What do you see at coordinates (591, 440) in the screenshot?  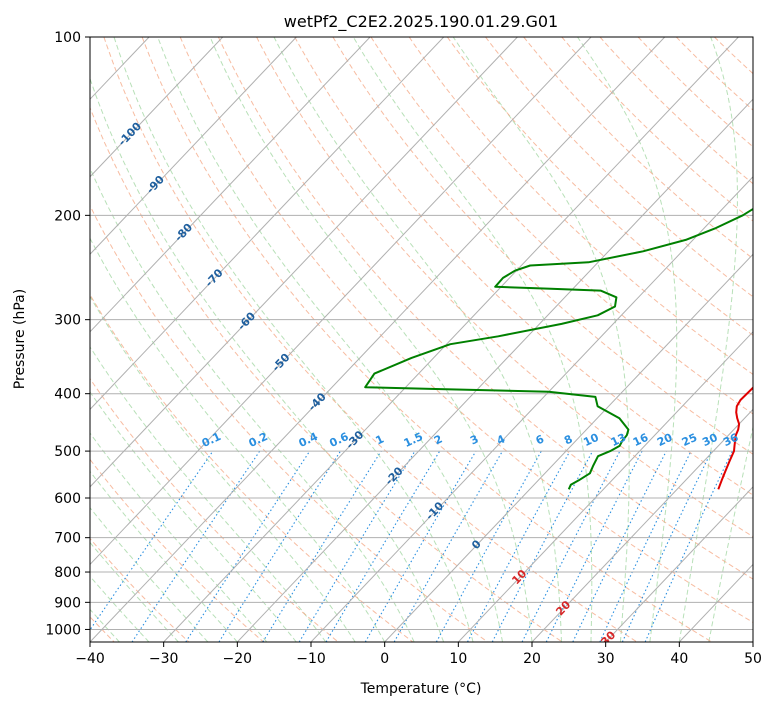 I see `mixing-ratio-label: 10` at bounding box center [591, 440].